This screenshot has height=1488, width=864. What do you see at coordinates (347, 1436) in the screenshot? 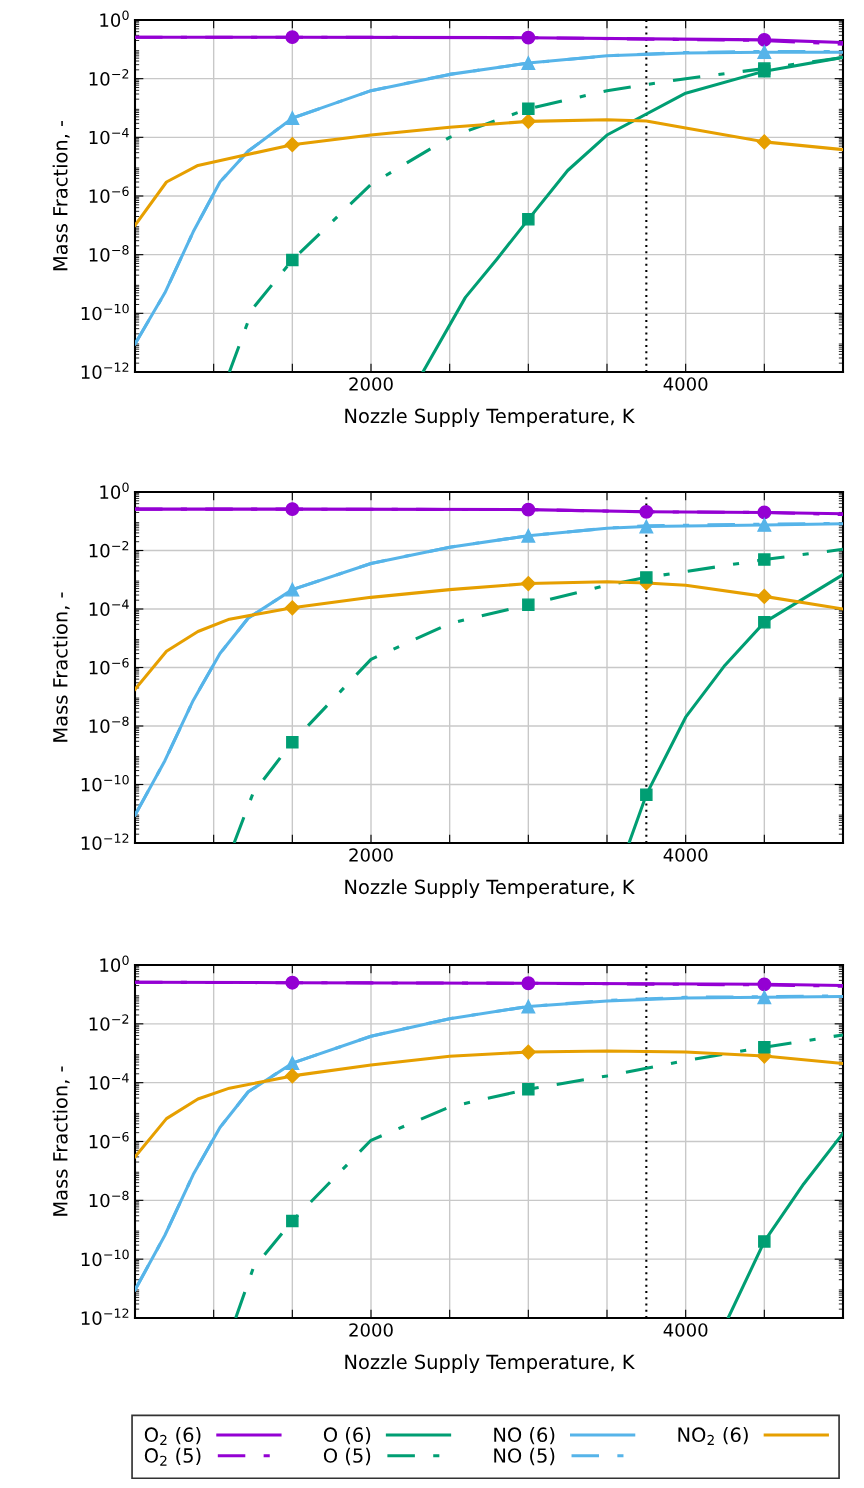
I see `legend-label: O (6)` at bounding box center [347, 1436].